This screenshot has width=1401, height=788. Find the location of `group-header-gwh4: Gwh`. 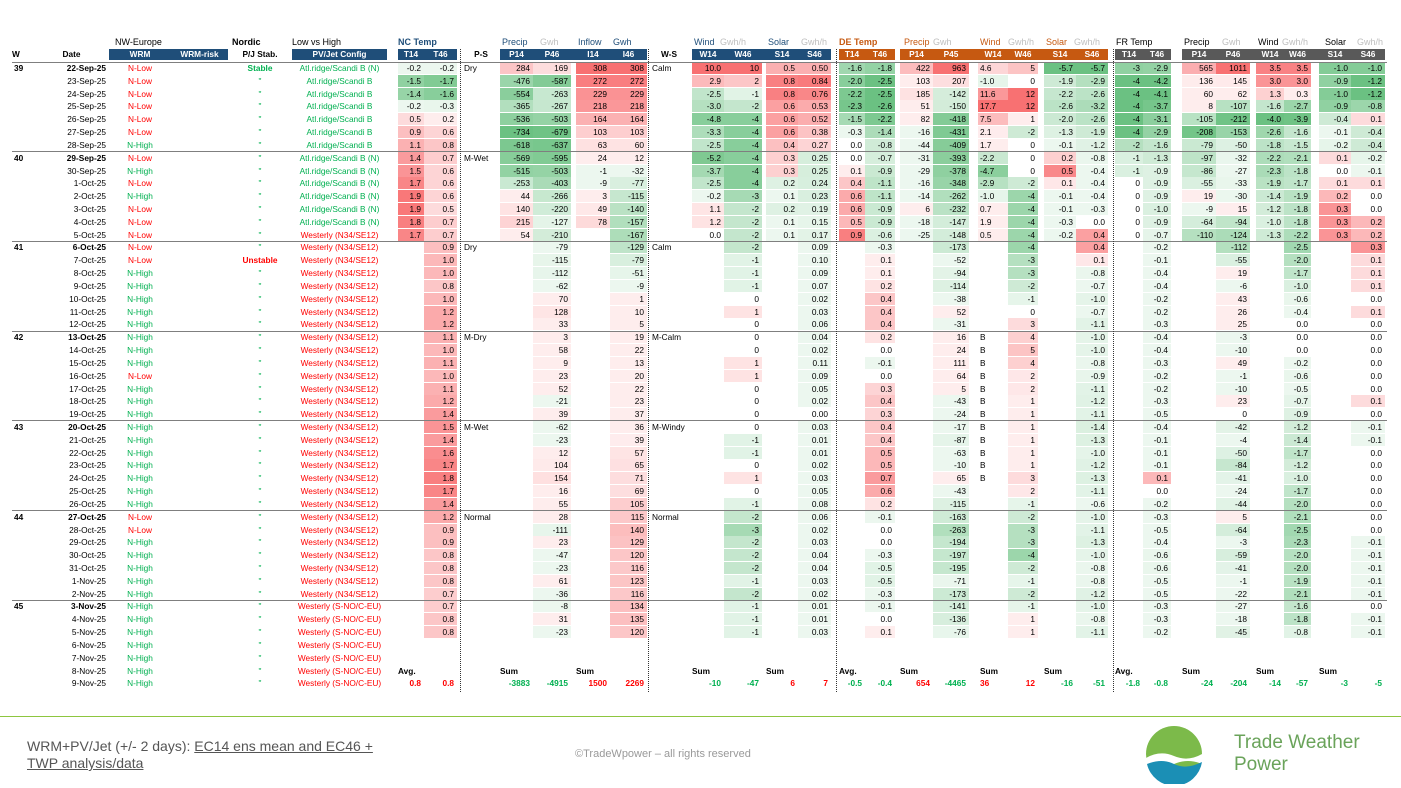

group-header-gwh4: Gwh is located at coordinates (1231, 42).